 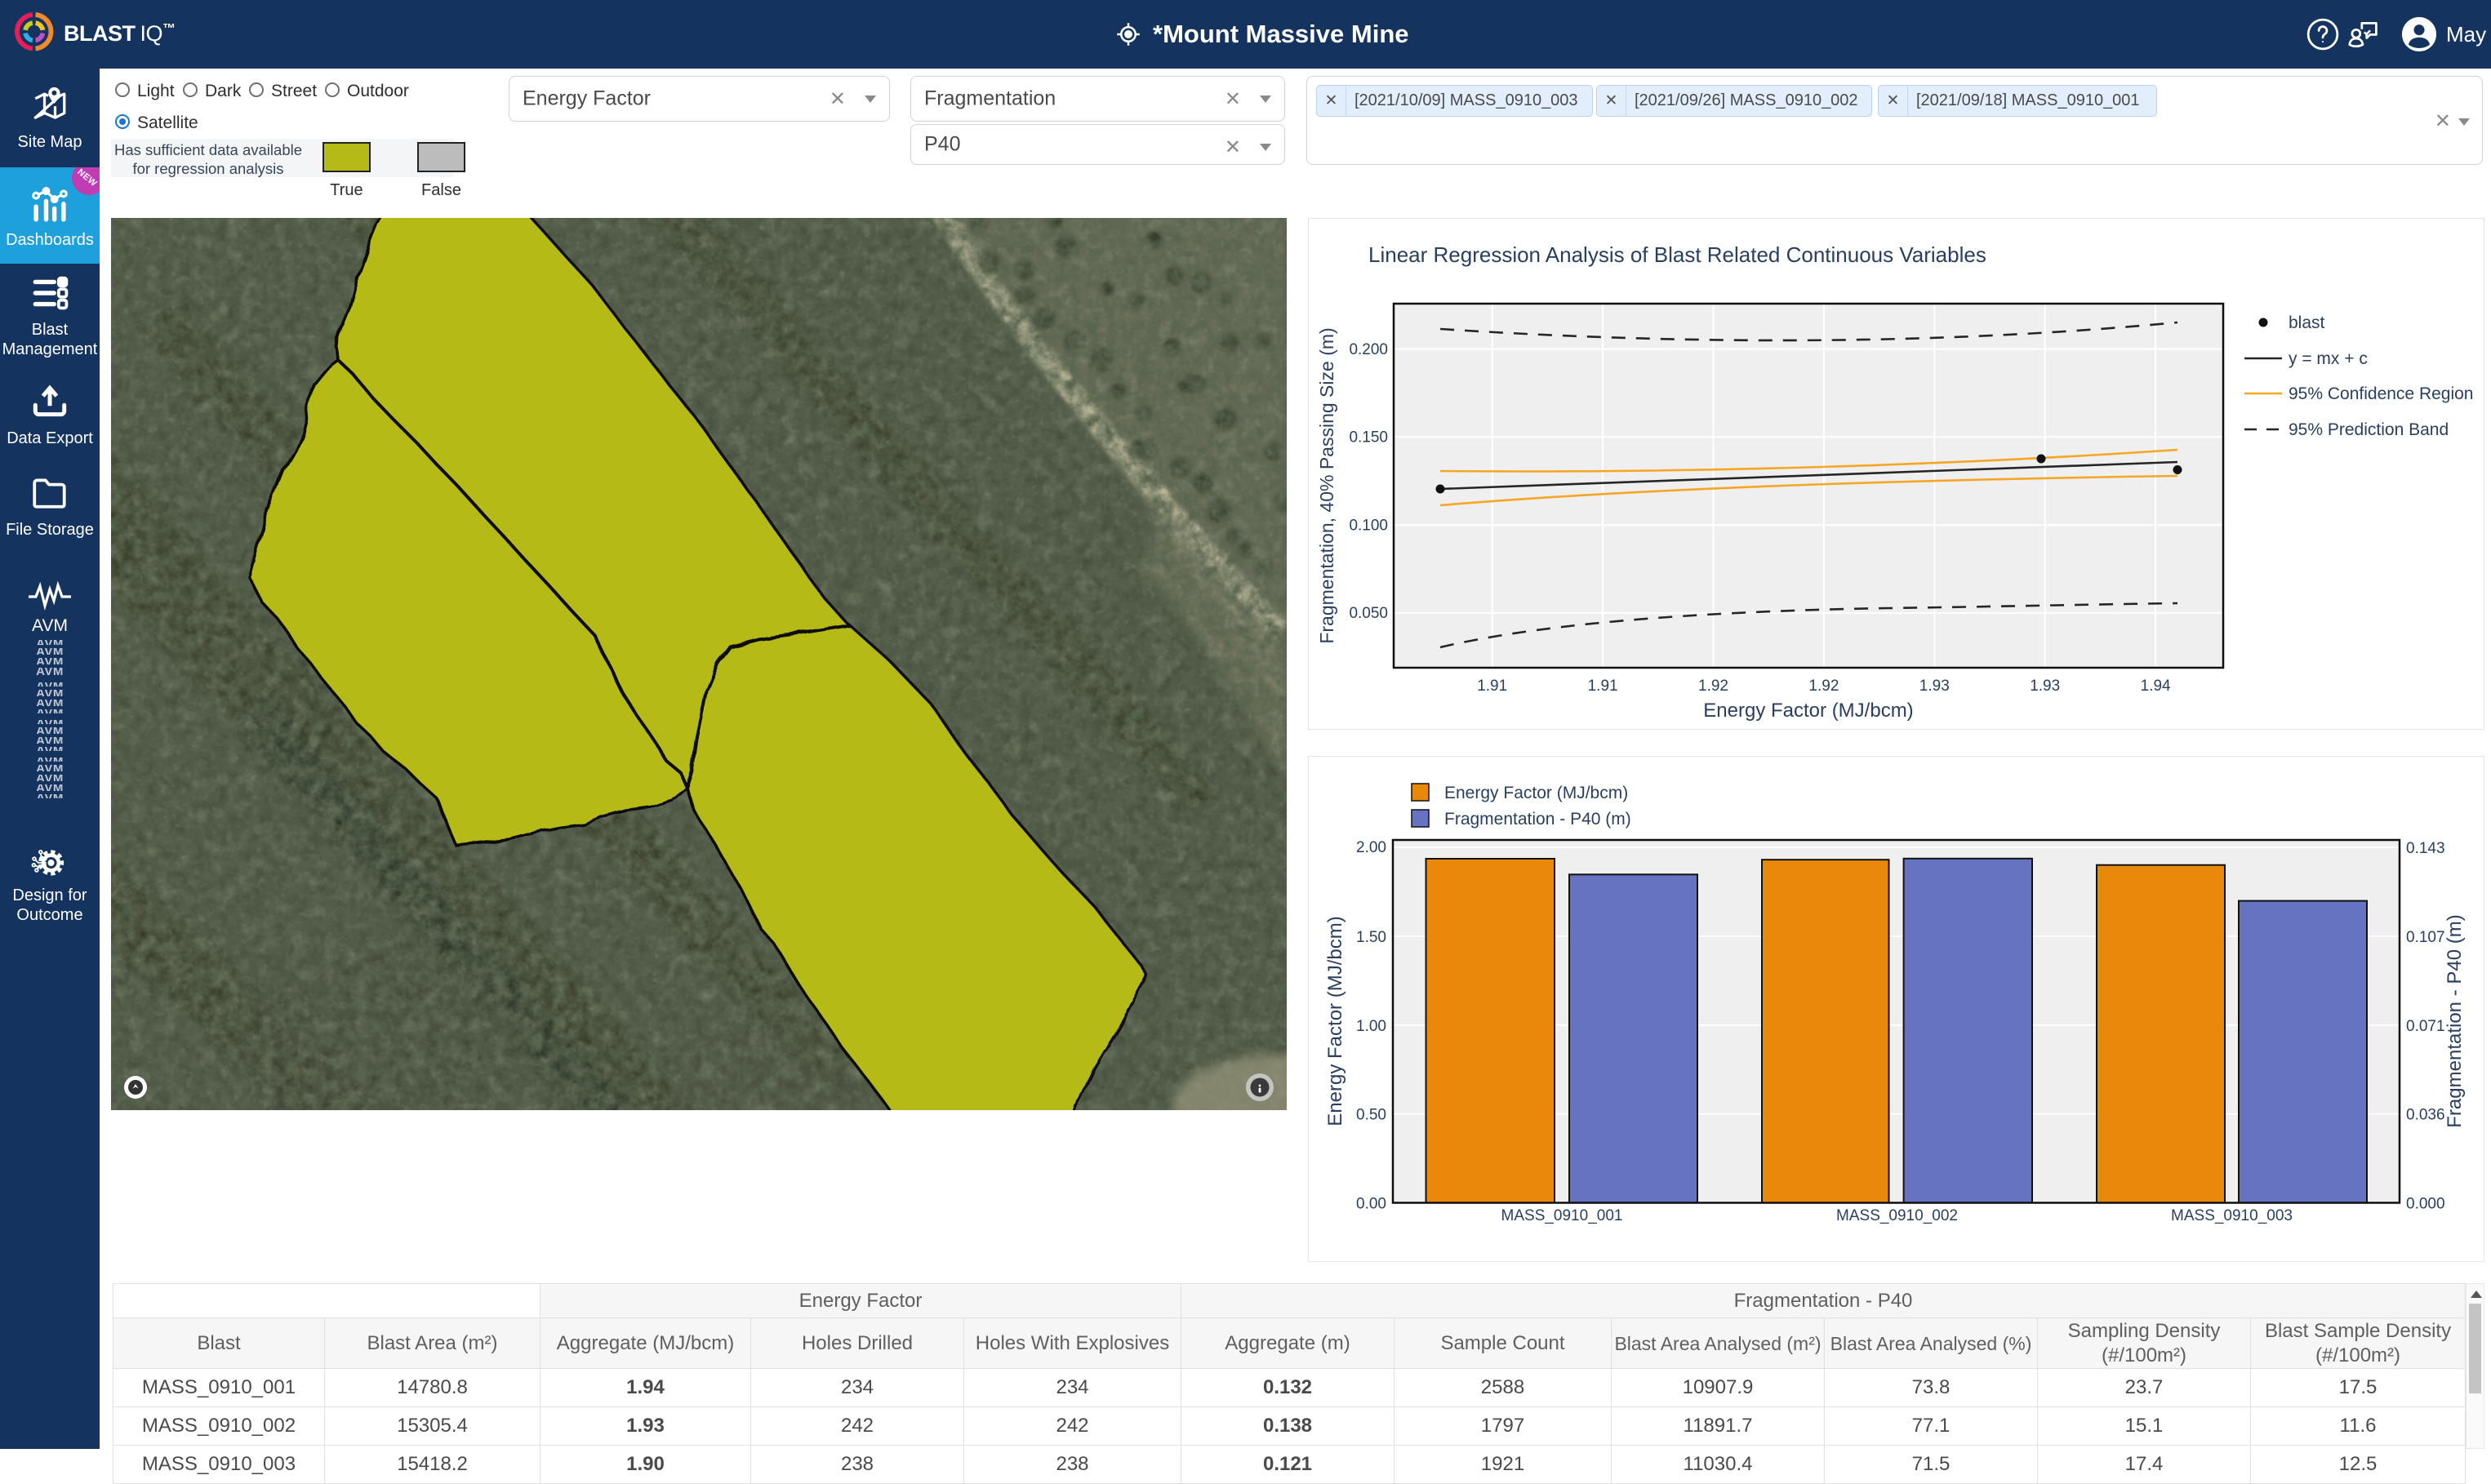 What do you see at coordinates (1371, 847) in the screenshot?
I see `svg-text: 2.00` at bounding box center [1371, 847].